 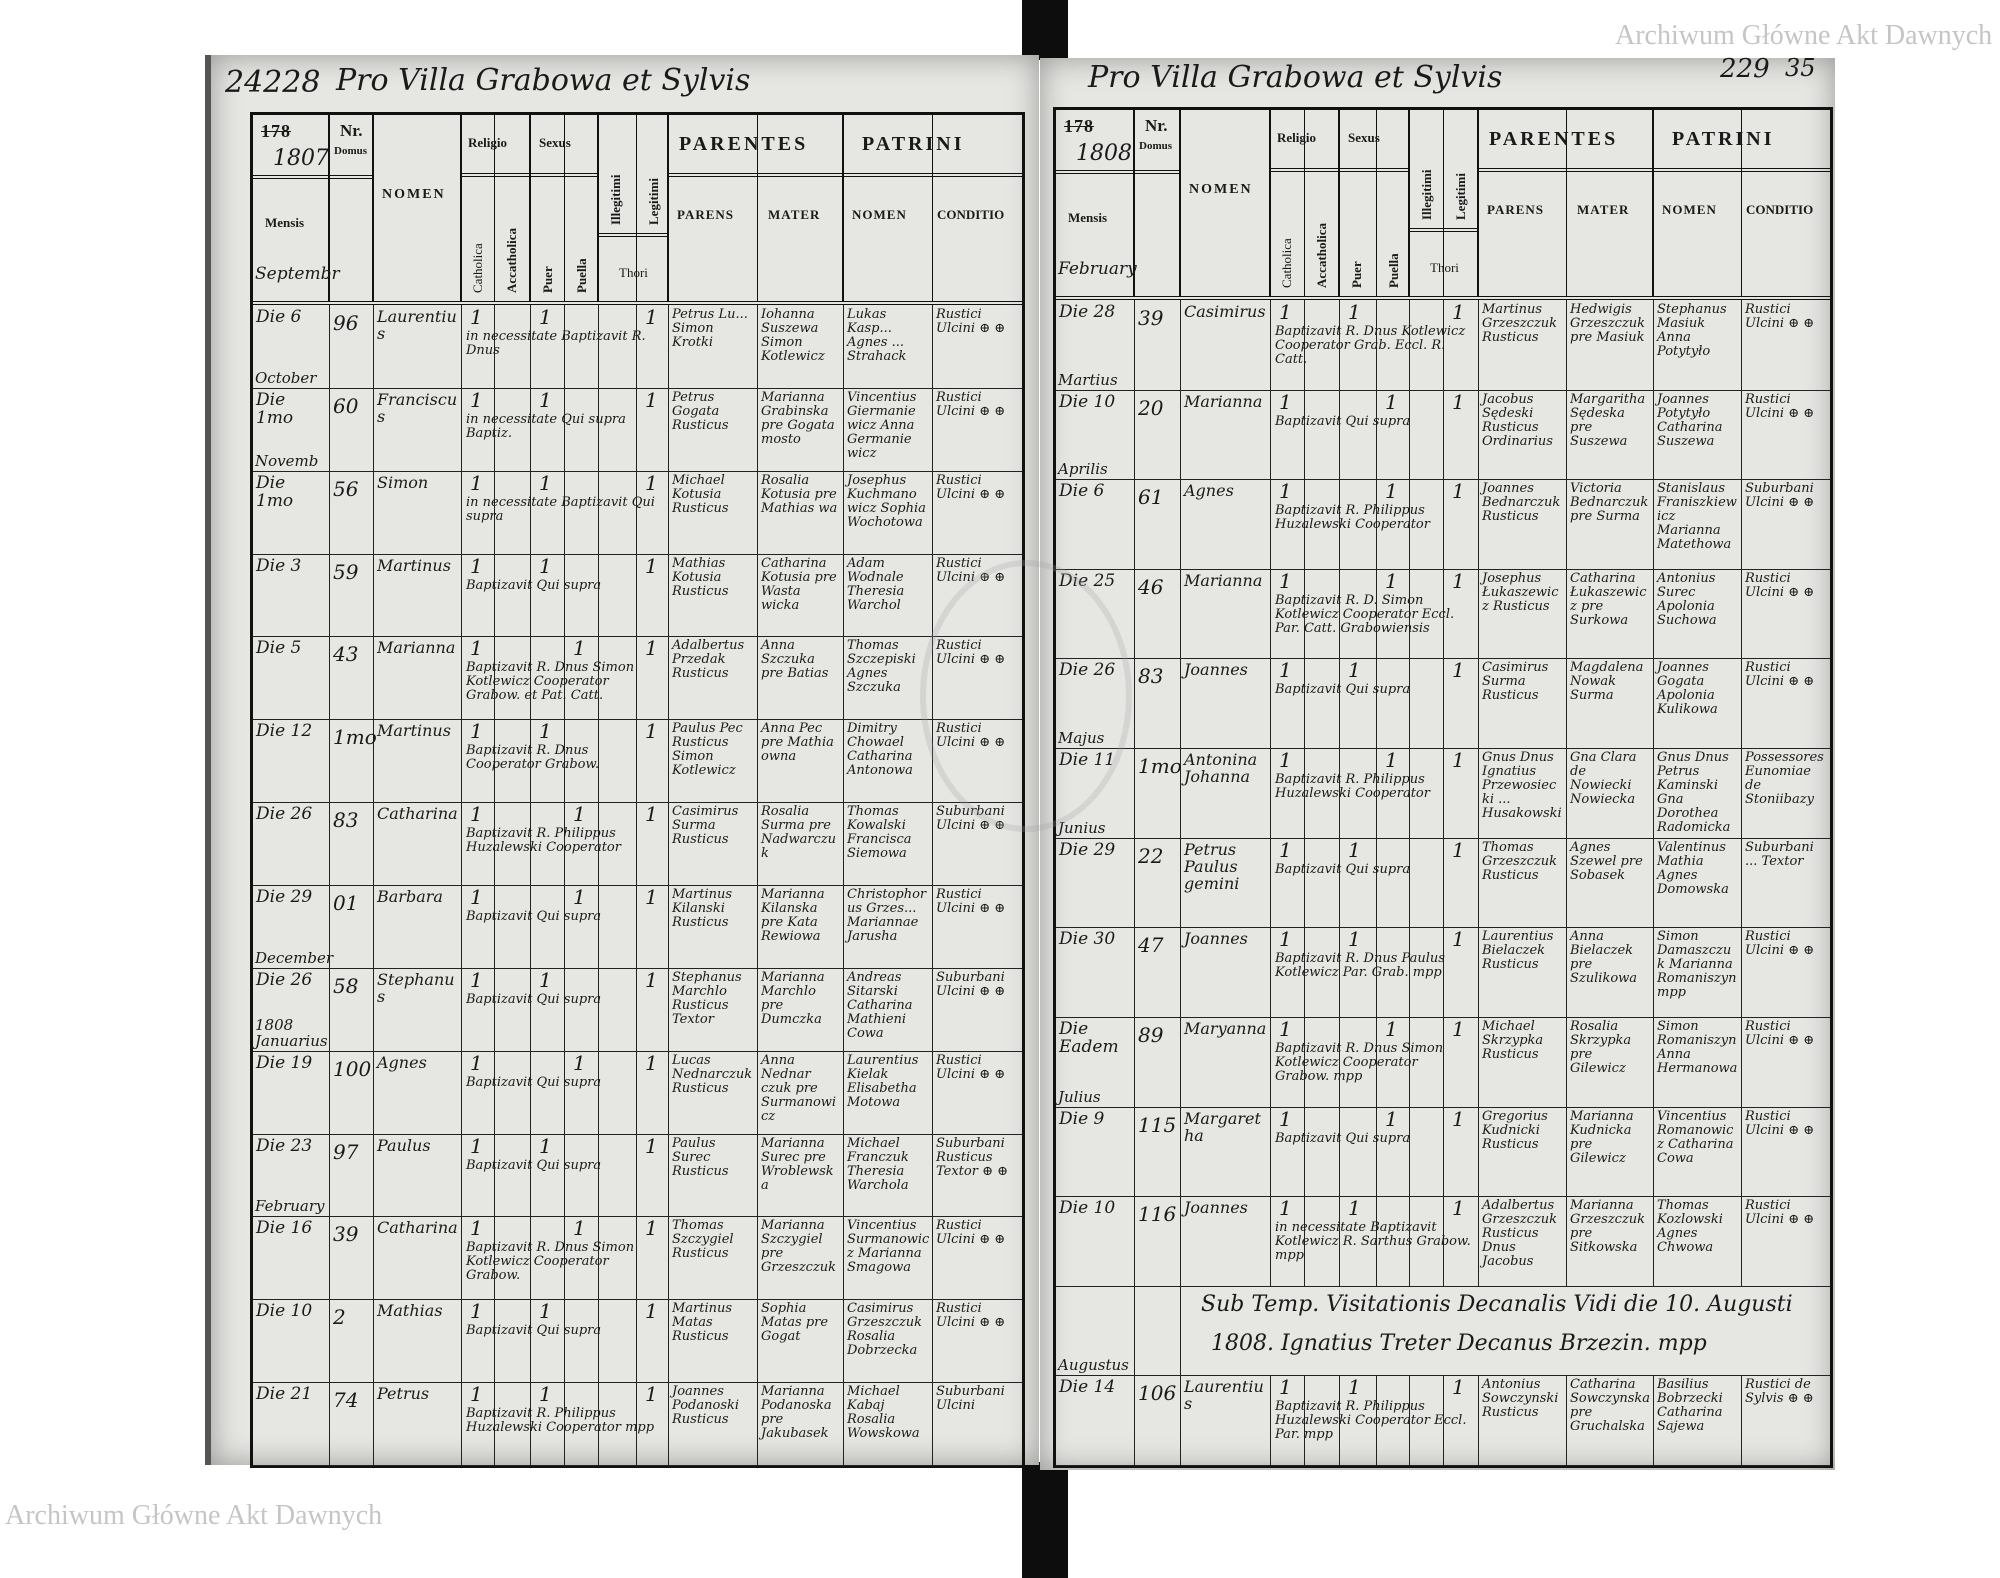 I want to click on parens: Mathias Kotusia Rusticus, so click(x=700, y=577).